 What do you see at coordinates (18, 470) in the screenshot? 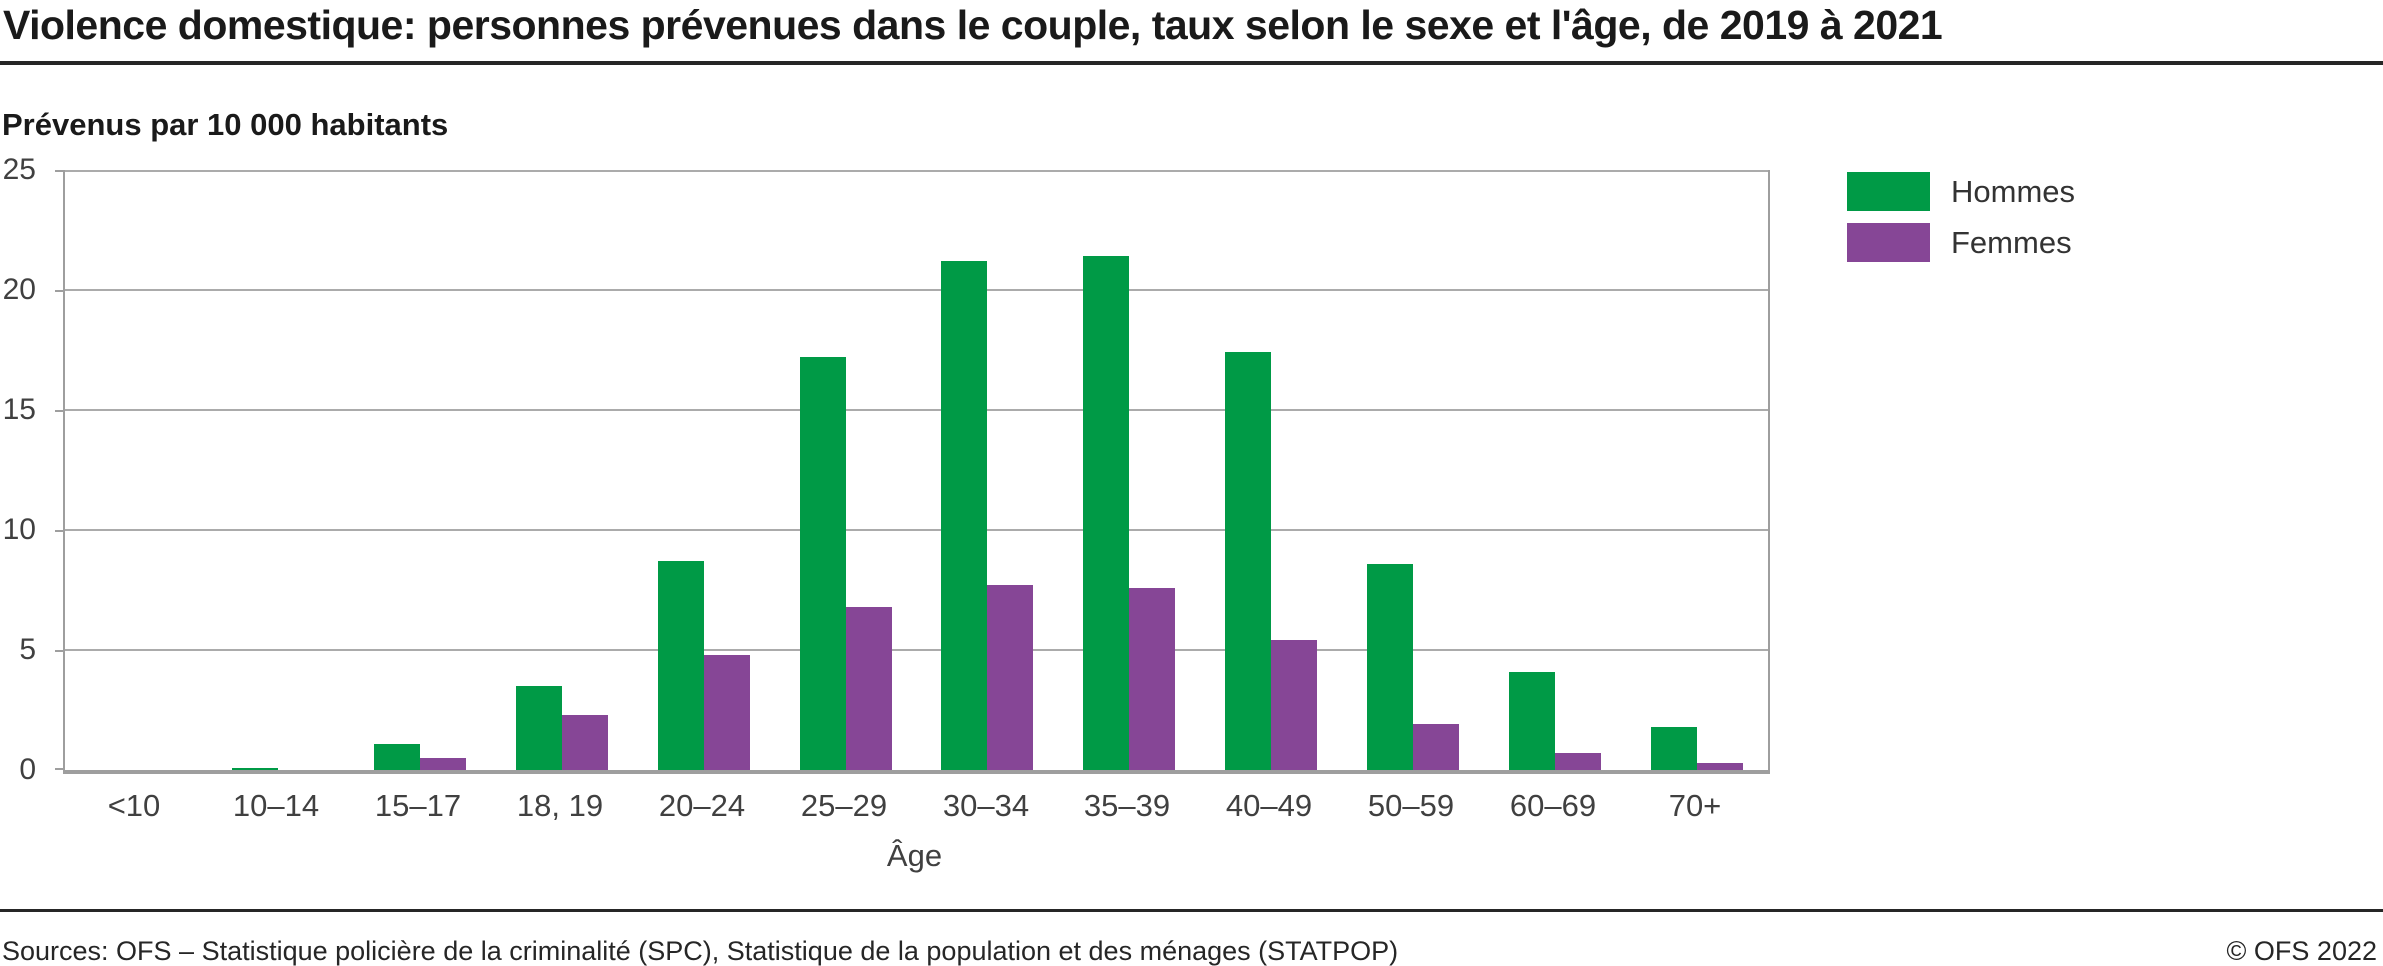
I see `y-axis-tick-labels: 0 5 10 15 20 25` at bounding box center [18, 470].